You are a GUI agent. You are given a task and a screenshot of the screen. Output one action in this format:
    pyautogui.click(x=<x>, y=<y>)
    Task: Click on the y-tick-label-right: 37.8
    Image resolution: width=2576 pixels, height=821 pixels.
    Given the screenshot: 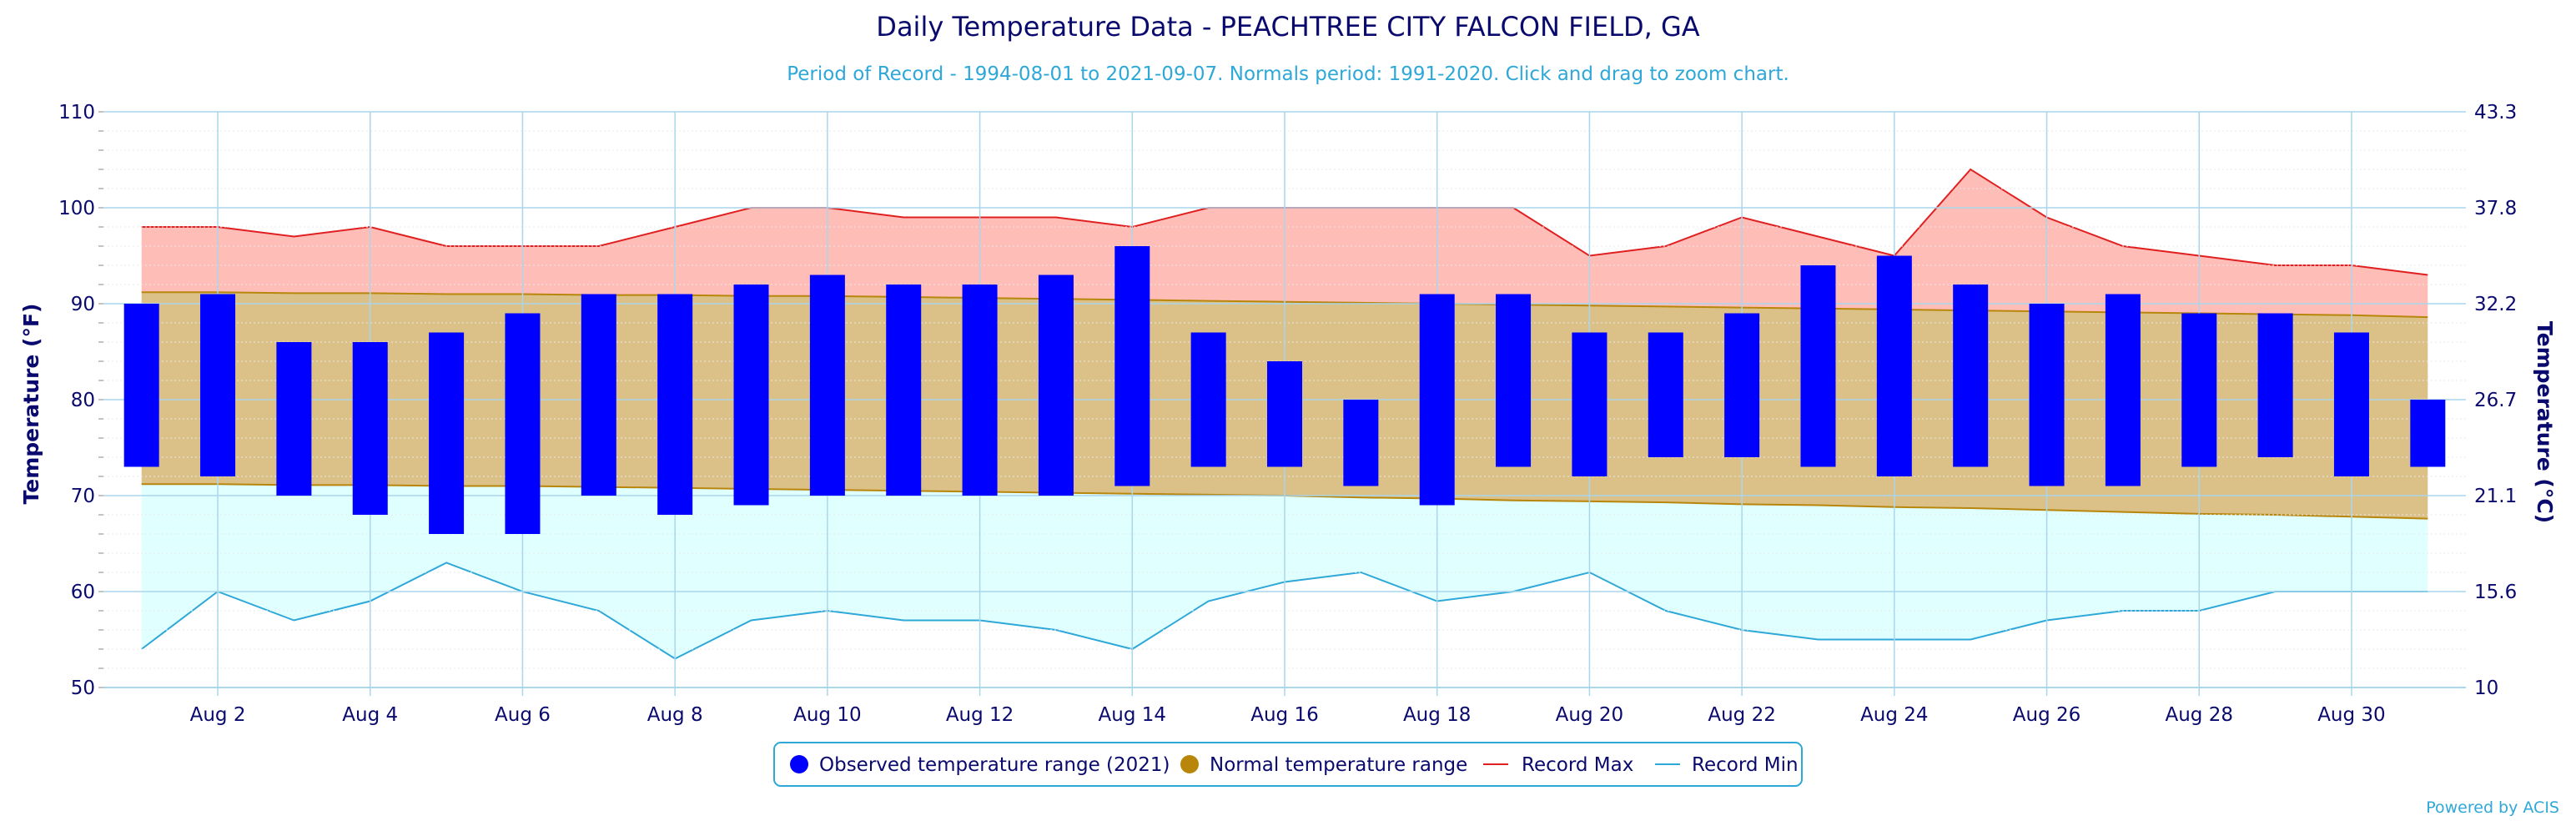 What is the action you would take?
    pyautogui.click(x=2495, y=208)
    